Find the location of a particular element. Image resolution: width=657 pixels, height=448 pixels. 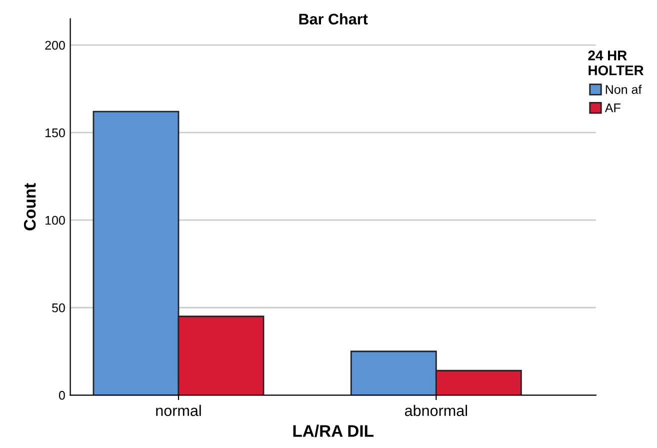

y-tick-label: 150 is located at coordinates (55, 133).